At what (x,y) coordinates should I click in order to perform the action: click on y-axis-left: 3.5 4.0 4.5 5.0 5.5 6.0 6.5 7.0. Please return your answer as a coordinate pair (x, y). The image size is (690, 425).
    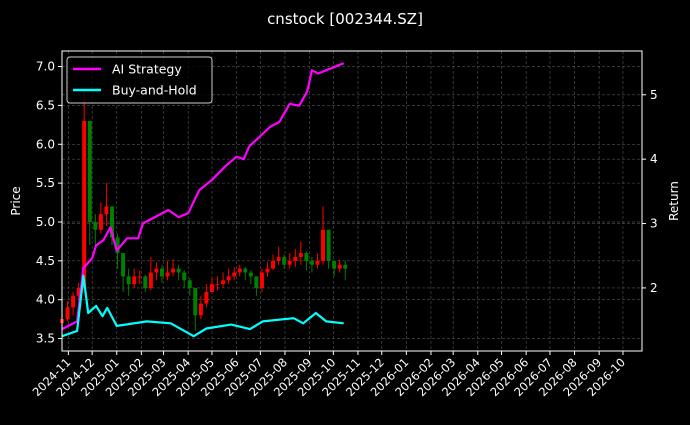
    Looking at the image, I should click on (49, 203).